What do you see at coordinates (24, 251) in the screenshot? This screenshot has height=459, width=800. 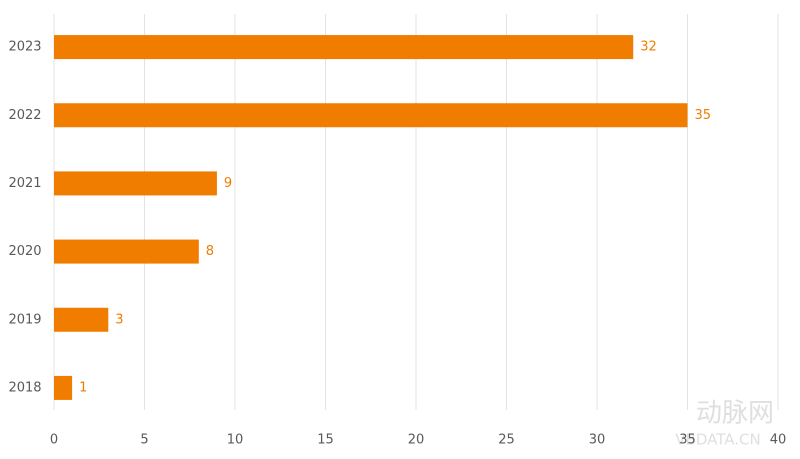 I see `y-tick-label: 2020` at bounding box center [24, 251].